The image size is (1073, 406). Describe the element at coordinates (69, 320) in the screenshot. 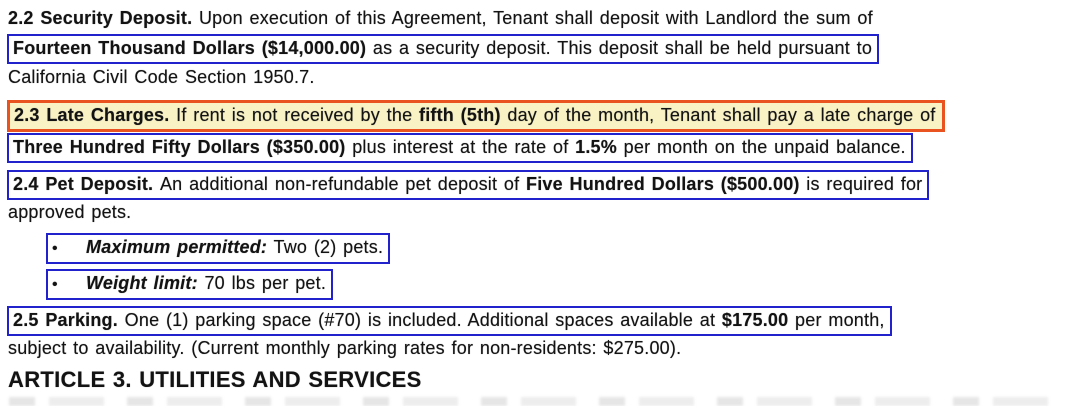

I see `text-segment: 2.5 Parking.` at that location.